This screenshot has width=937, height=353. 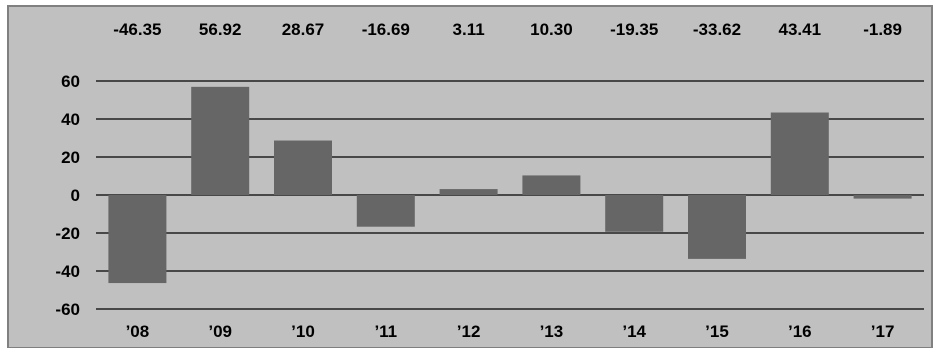 What do you see at coordinates (551, 29) in the screenshot?
I see `bar-value-label: 10.30` at bounding box center [551, 29].